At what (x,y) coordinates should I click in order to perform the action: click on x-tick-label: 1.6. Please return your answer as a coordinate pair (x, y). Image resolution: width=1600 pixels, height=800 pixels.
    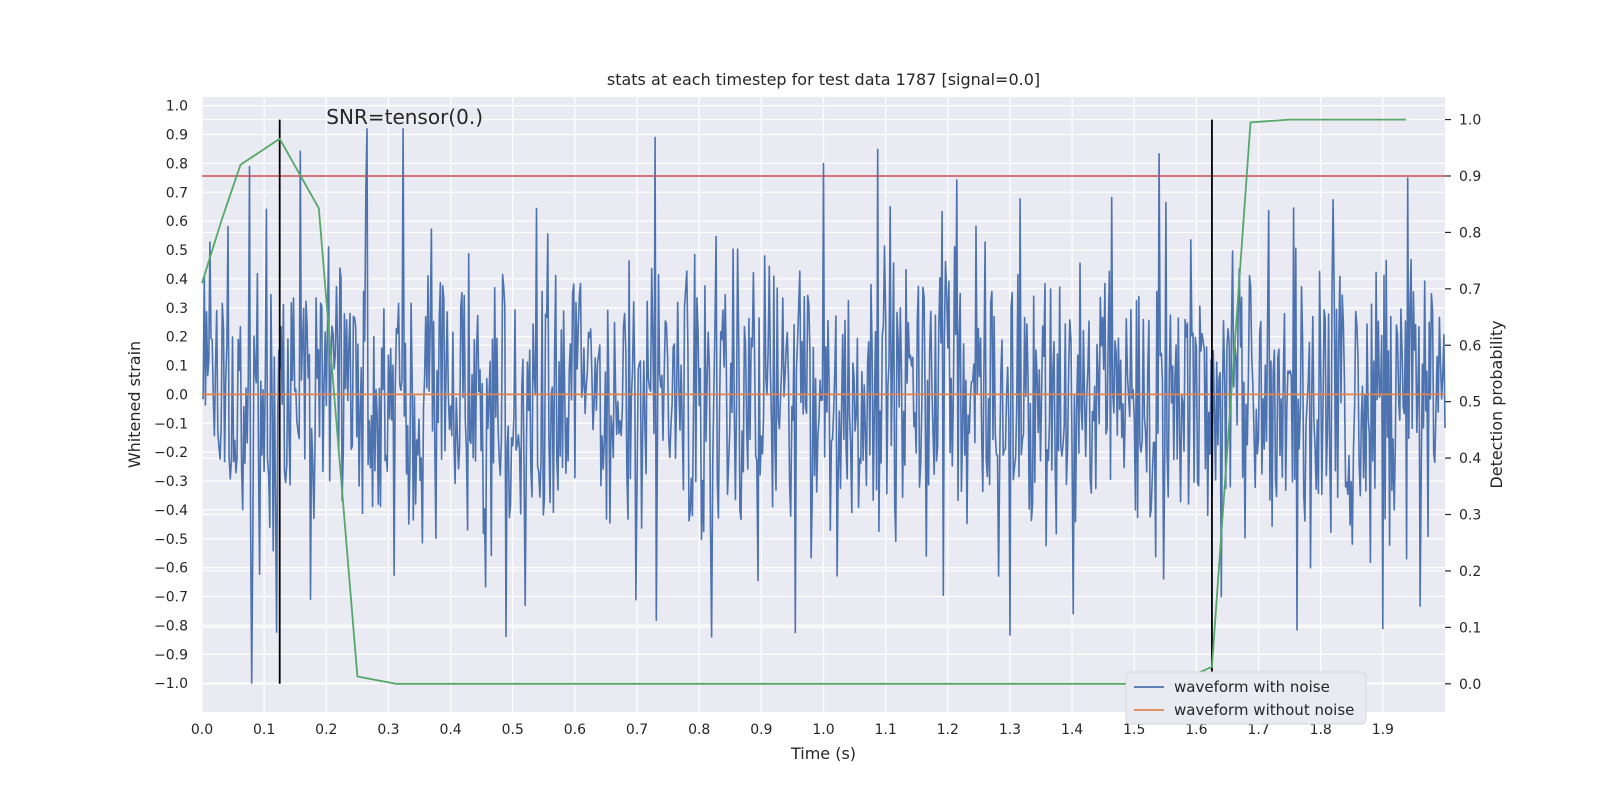
    Looking at the image, I should click on (1196, 730).